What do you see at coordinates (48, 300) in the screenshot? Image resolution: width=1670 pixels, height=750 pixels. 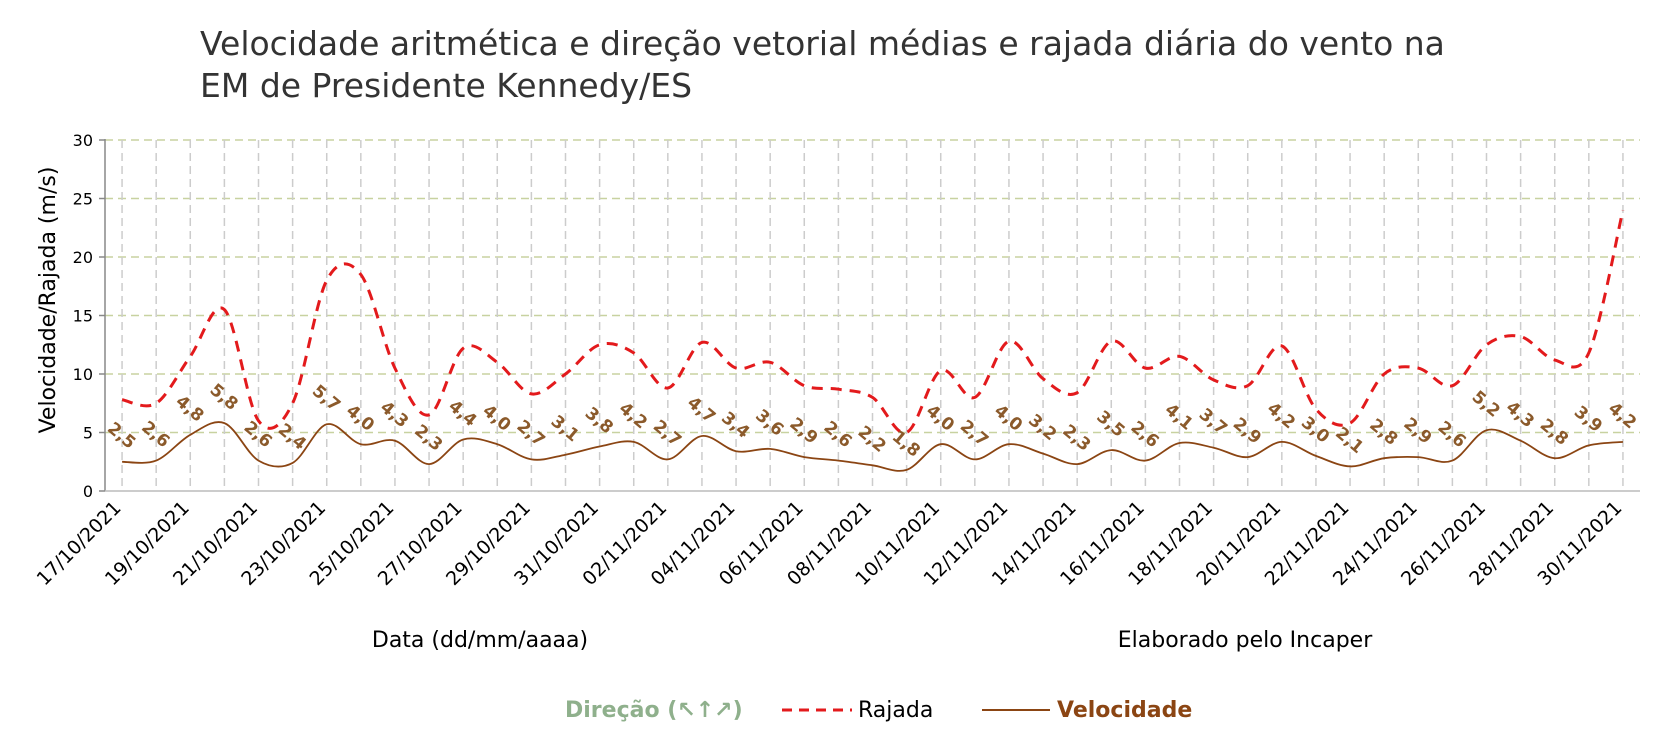 I see `y-axis-label: Velocidade/Rajada (m/s)` at bounding box center [48, 300].